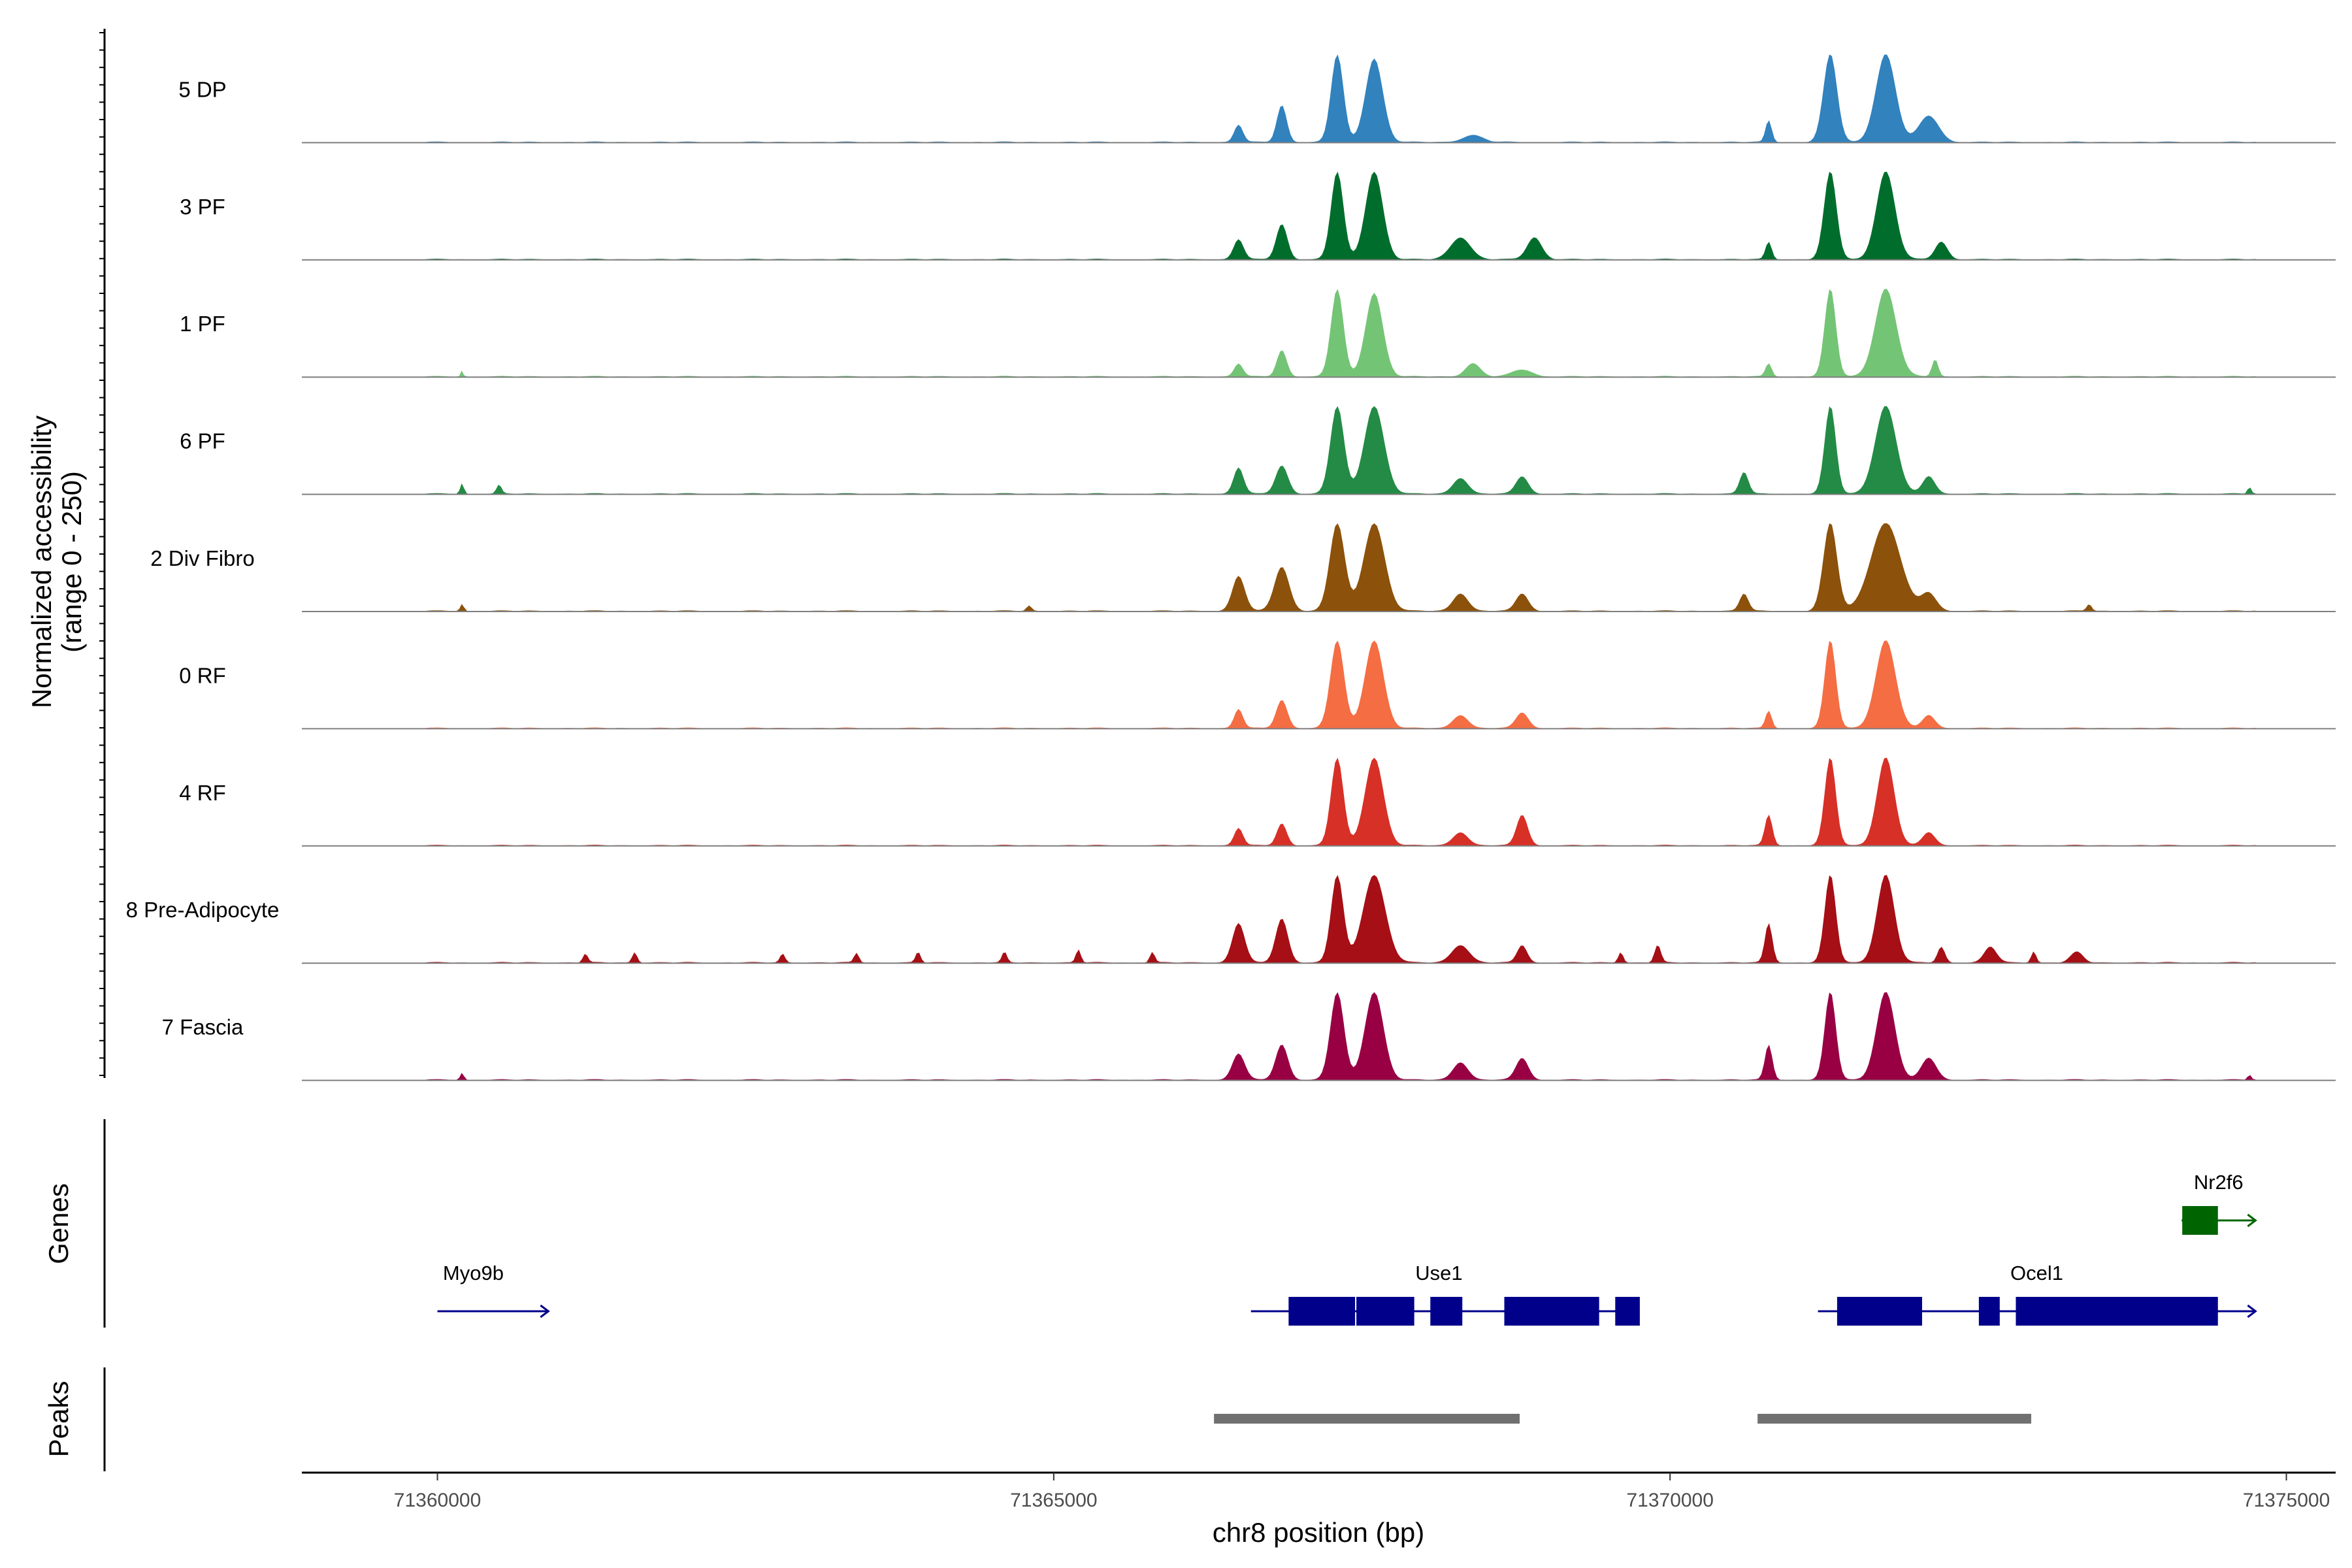 The image size is (2352, 1568). Describe the element at coordinates (2037, 1294) in the screenshot. I see `gene-ocel1: Ocel1` at that location.